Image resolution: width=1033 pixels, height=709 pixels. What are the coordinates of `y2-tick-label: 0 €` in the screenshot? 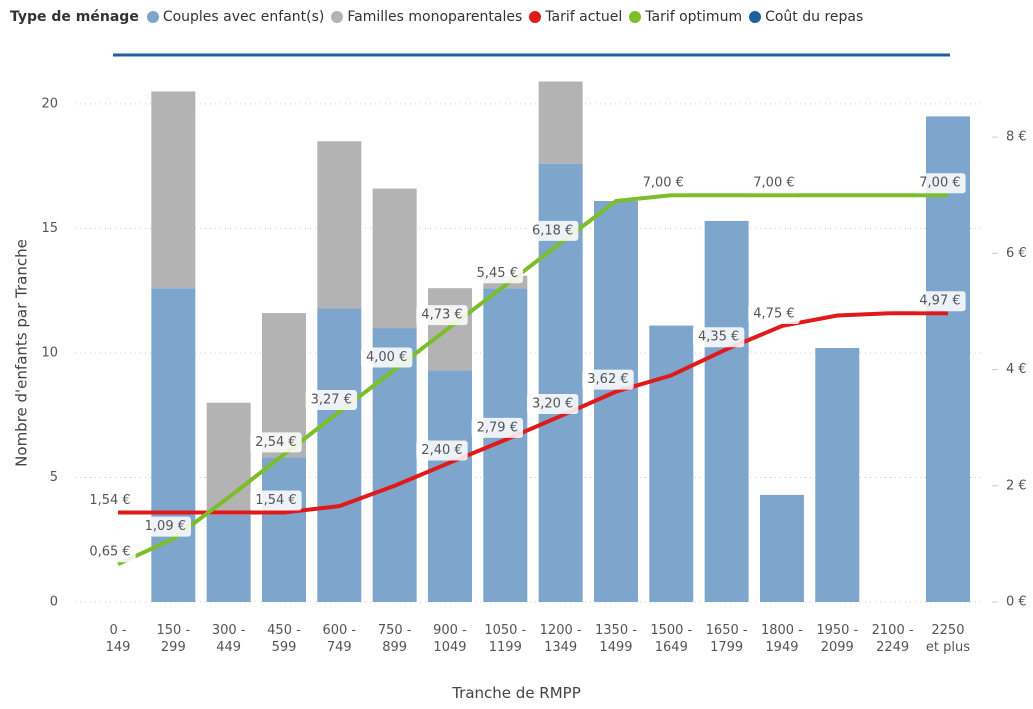 It's located at (1016, 602).